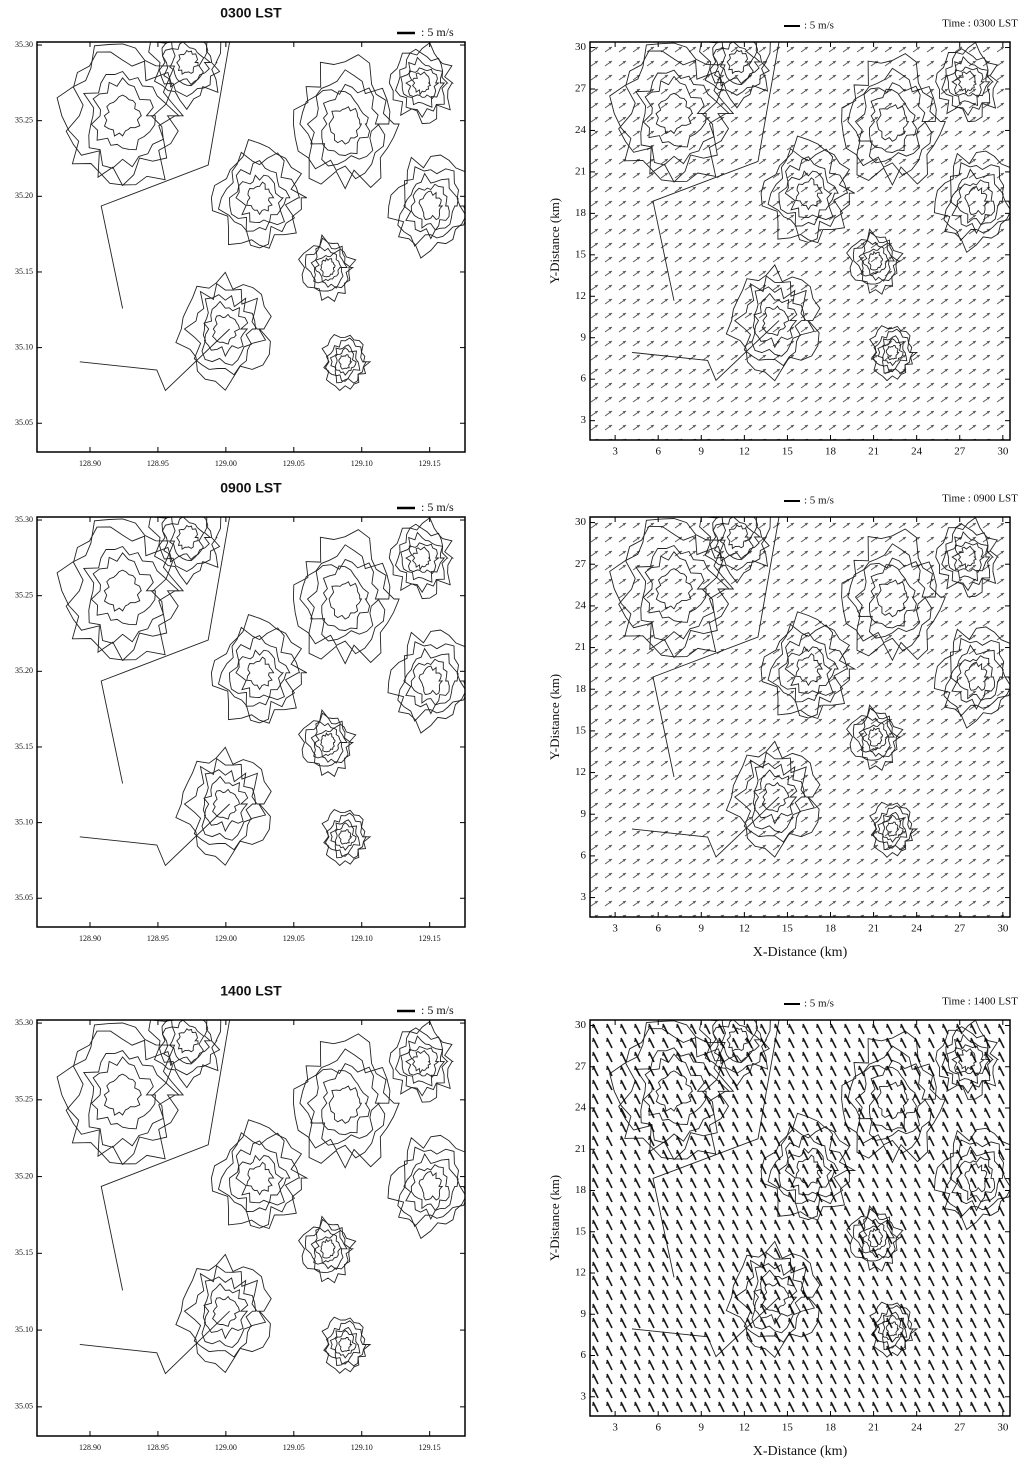 The width and height of the screenshot is (1020, 1479). What do you see at coordinates (90, 938) in the screenshot?
I see `x-tick-label: 128.90` at bounding box center [90, 938].